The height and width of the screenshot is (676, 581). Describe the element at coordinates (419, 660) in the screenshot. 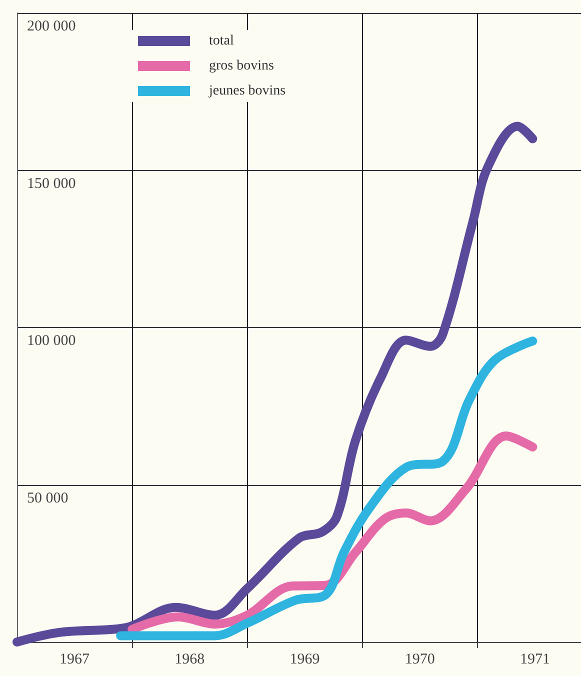

I see `x-tick-label: 1970` at that location.